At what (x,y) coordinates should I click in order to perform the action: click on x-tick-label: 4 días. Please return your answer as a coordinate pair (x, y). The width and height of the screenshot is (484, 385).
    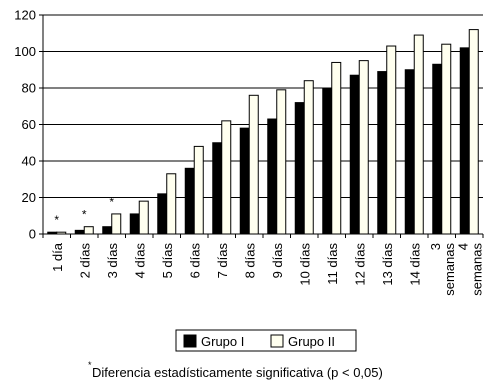
    Looking at the image, I should click on (139, 261).